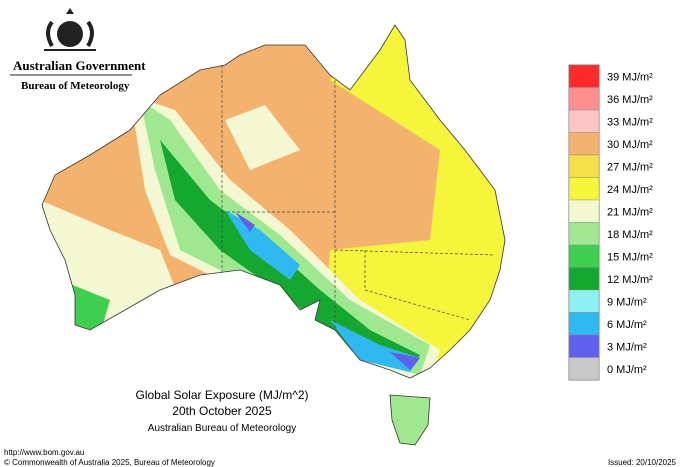 The image size is (680, 467). I want to click on legend-label: 0 MJ/m², so click(627, 370).